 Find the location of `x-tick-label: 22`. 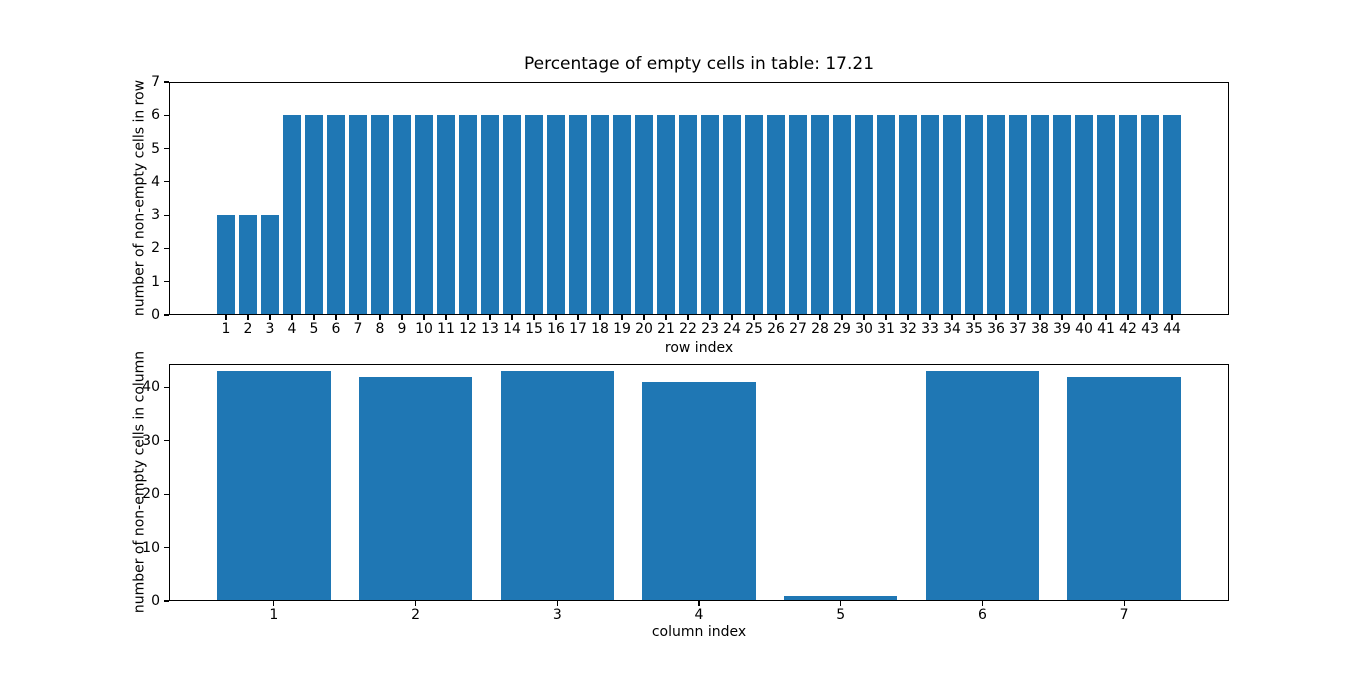

x-tick-label: 22 is located at coordinates (688, 329).